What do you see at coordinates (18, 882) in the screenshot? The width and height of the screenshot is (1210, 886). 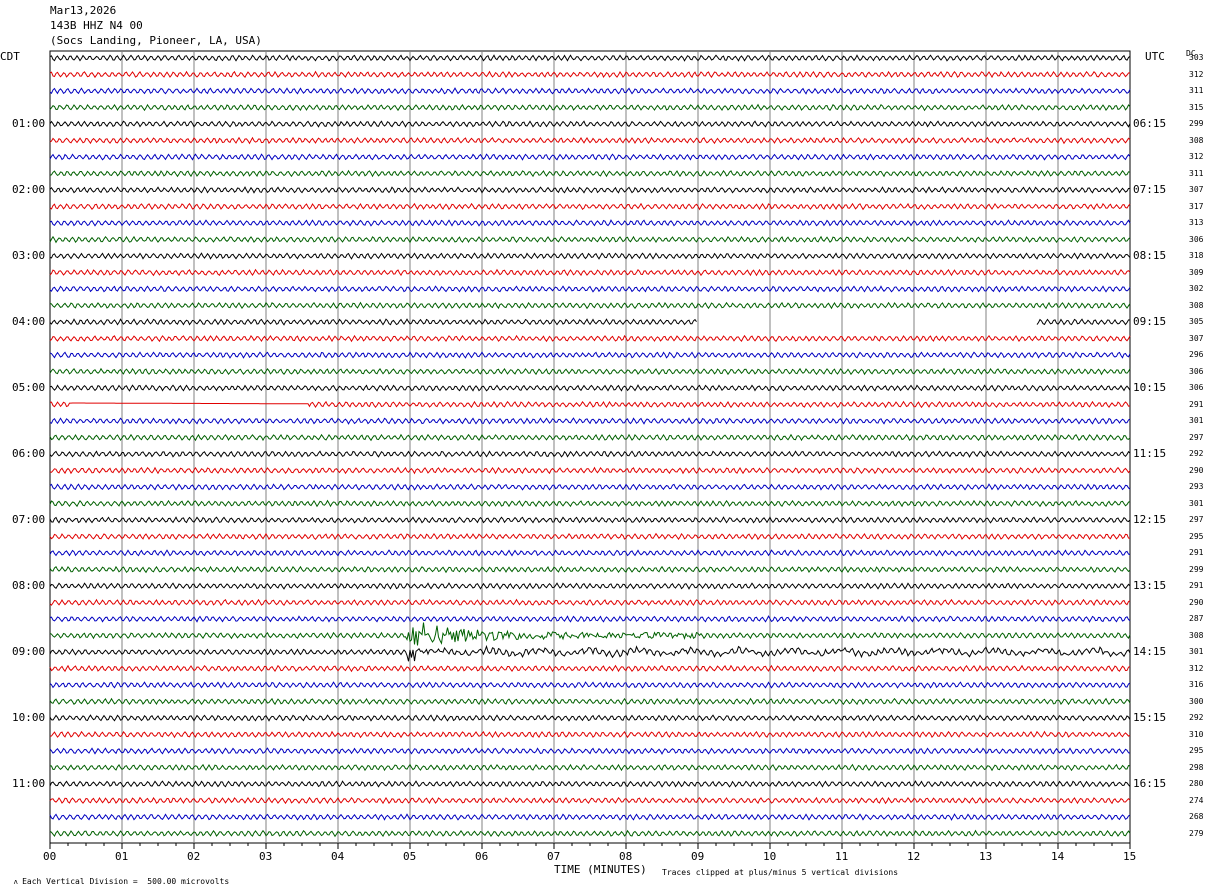 I see `scale-icon: ʌ` at bounding box center [18, 882].